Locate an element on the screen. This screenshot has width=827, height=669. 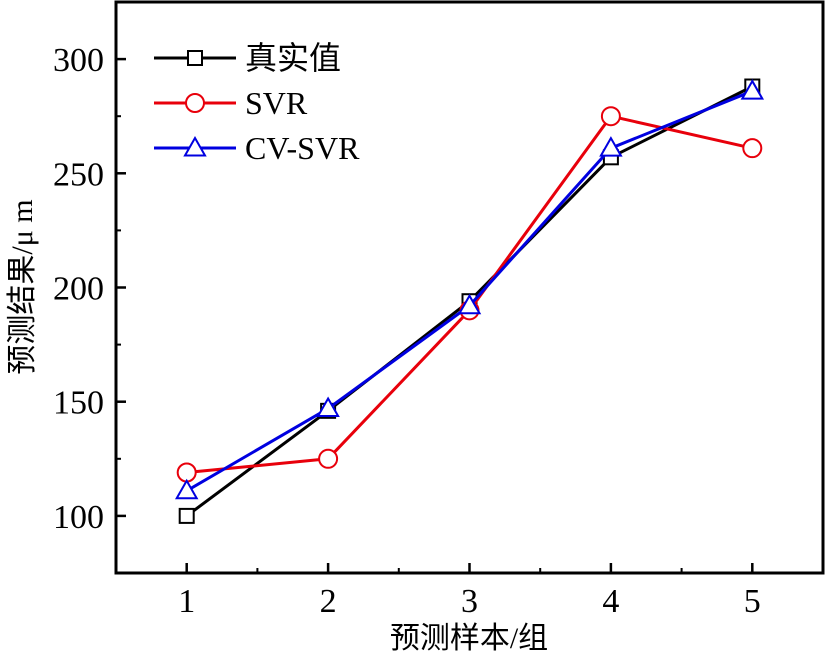
y-tick-label: 100 is located at coordinates (78, 517).